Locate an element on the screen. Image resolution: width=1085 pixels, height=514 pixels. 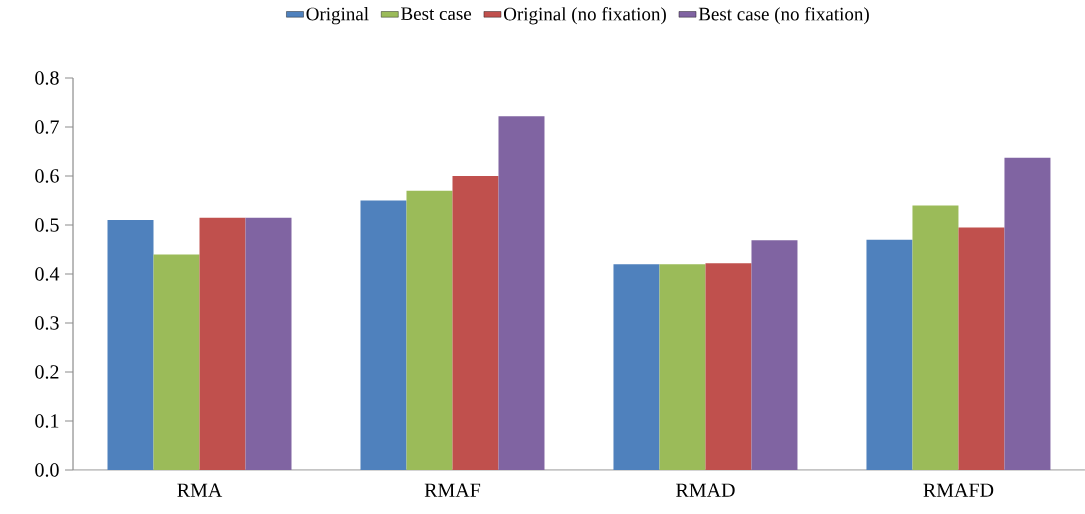
y-tick-label: 0.5 is located at coordinates (47, 225).